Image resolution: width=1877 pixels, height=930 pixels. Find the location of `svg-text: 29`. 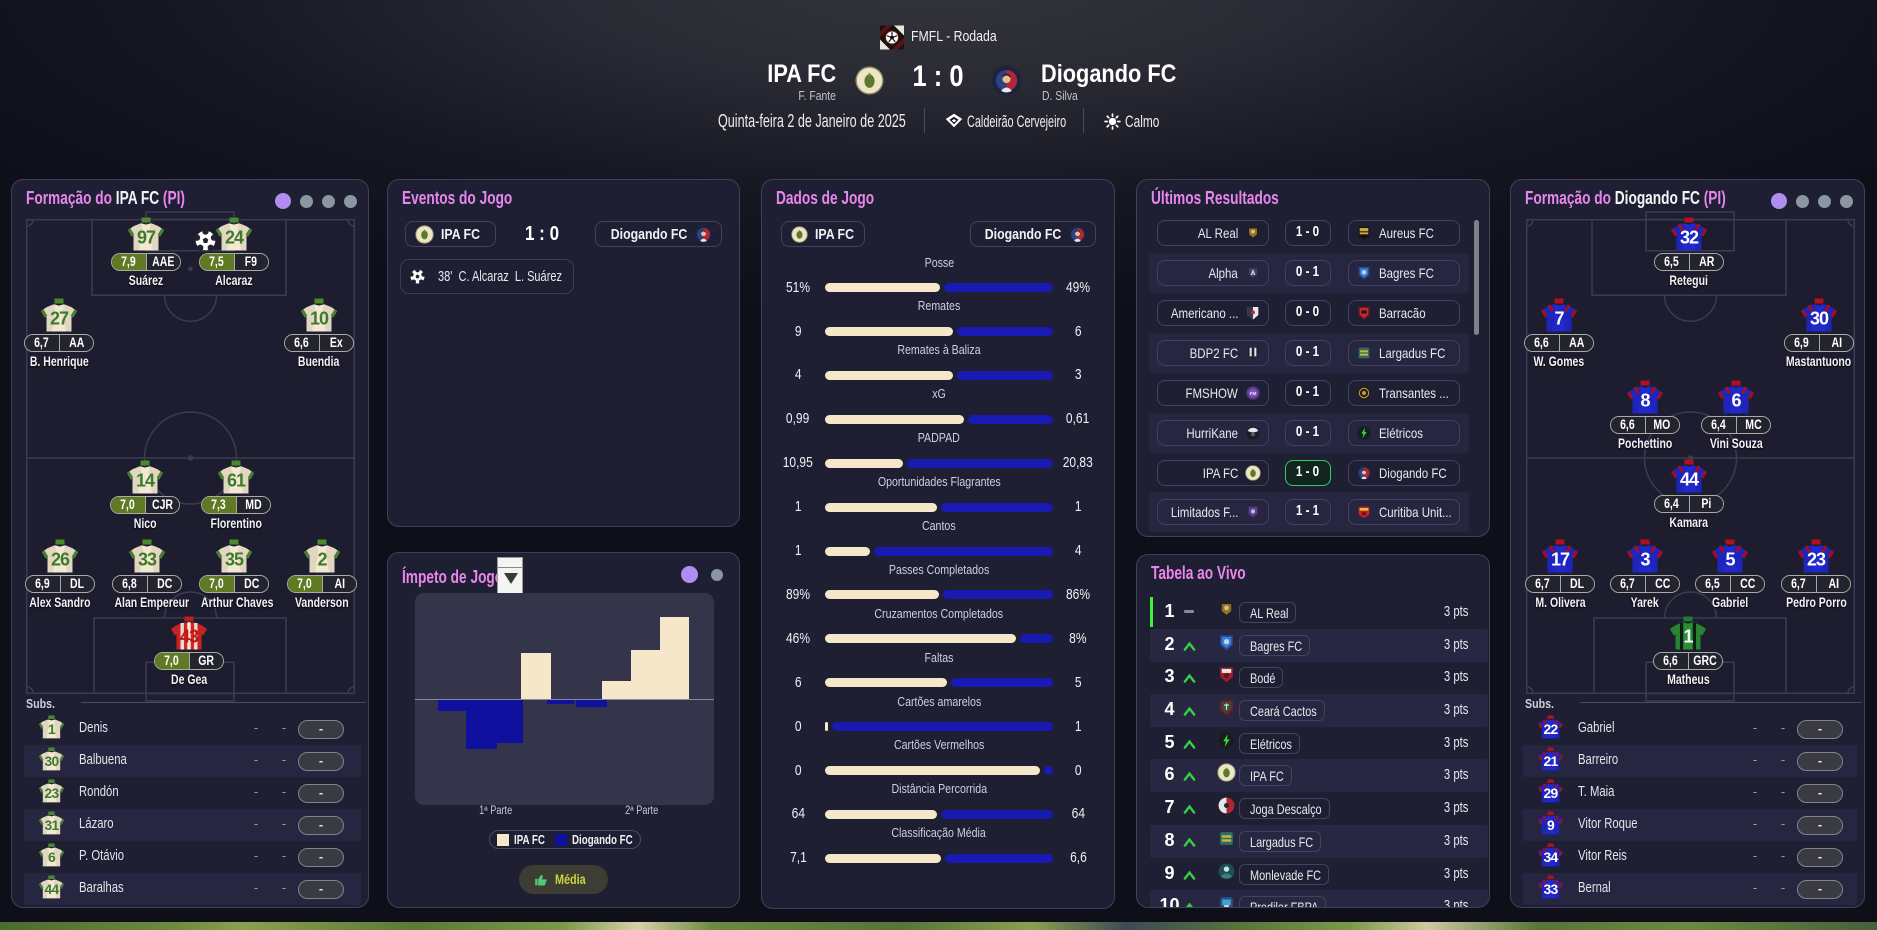

svg-text: 29 is located at coordinates (1550, 793).